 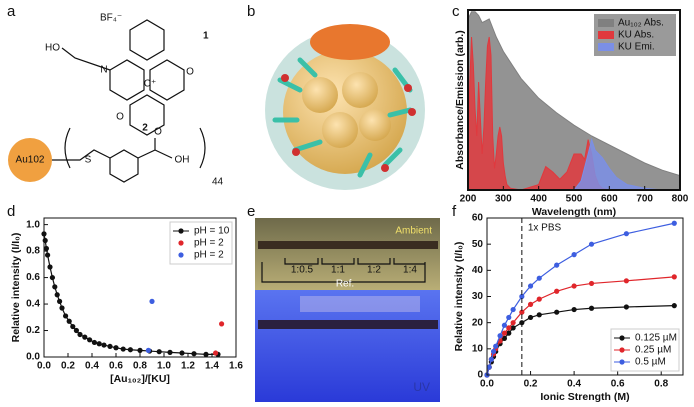 What do you see at coordinates (456, 11) in the screenshot?
I see `panel-label: c` at bounding box center [456, 11].